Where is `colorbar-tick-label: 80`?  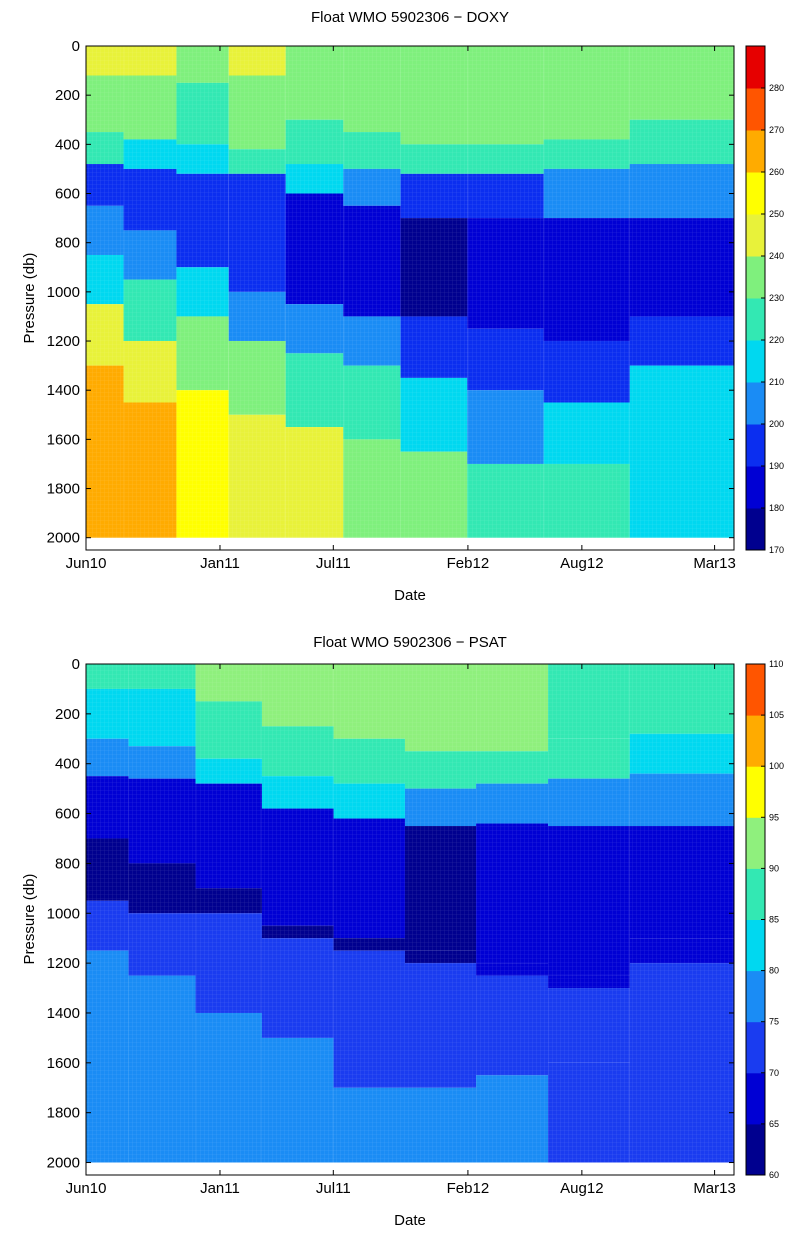 colorbar-tick-label: 80 is located at coordinates (774, 971).